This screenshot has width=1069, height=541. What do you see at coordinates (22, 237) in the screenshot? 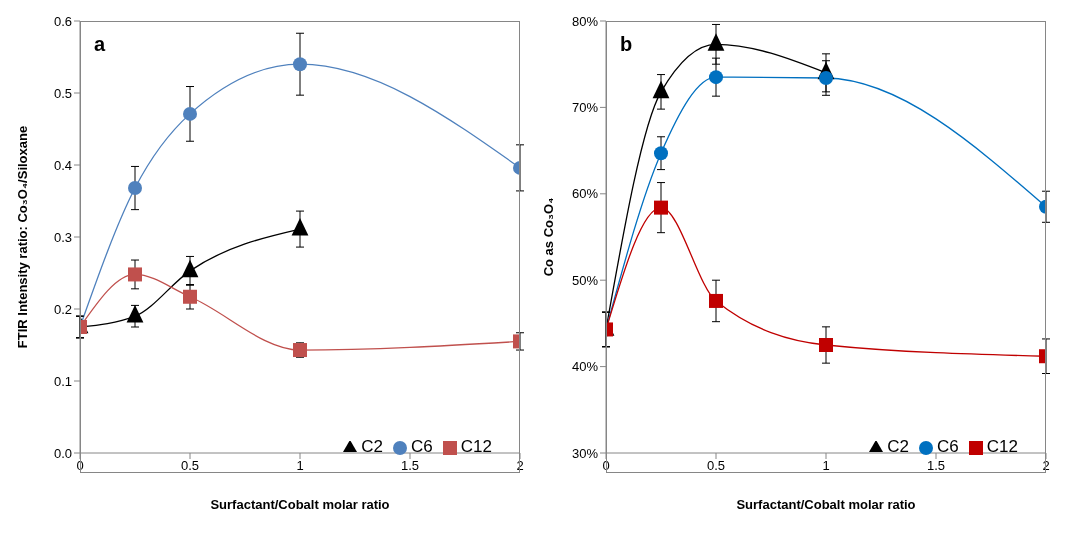
I see `y-axis-title: FTIR Intensity ratio: Co₃O₄/Siloxane` at bounding box center [22, 237].